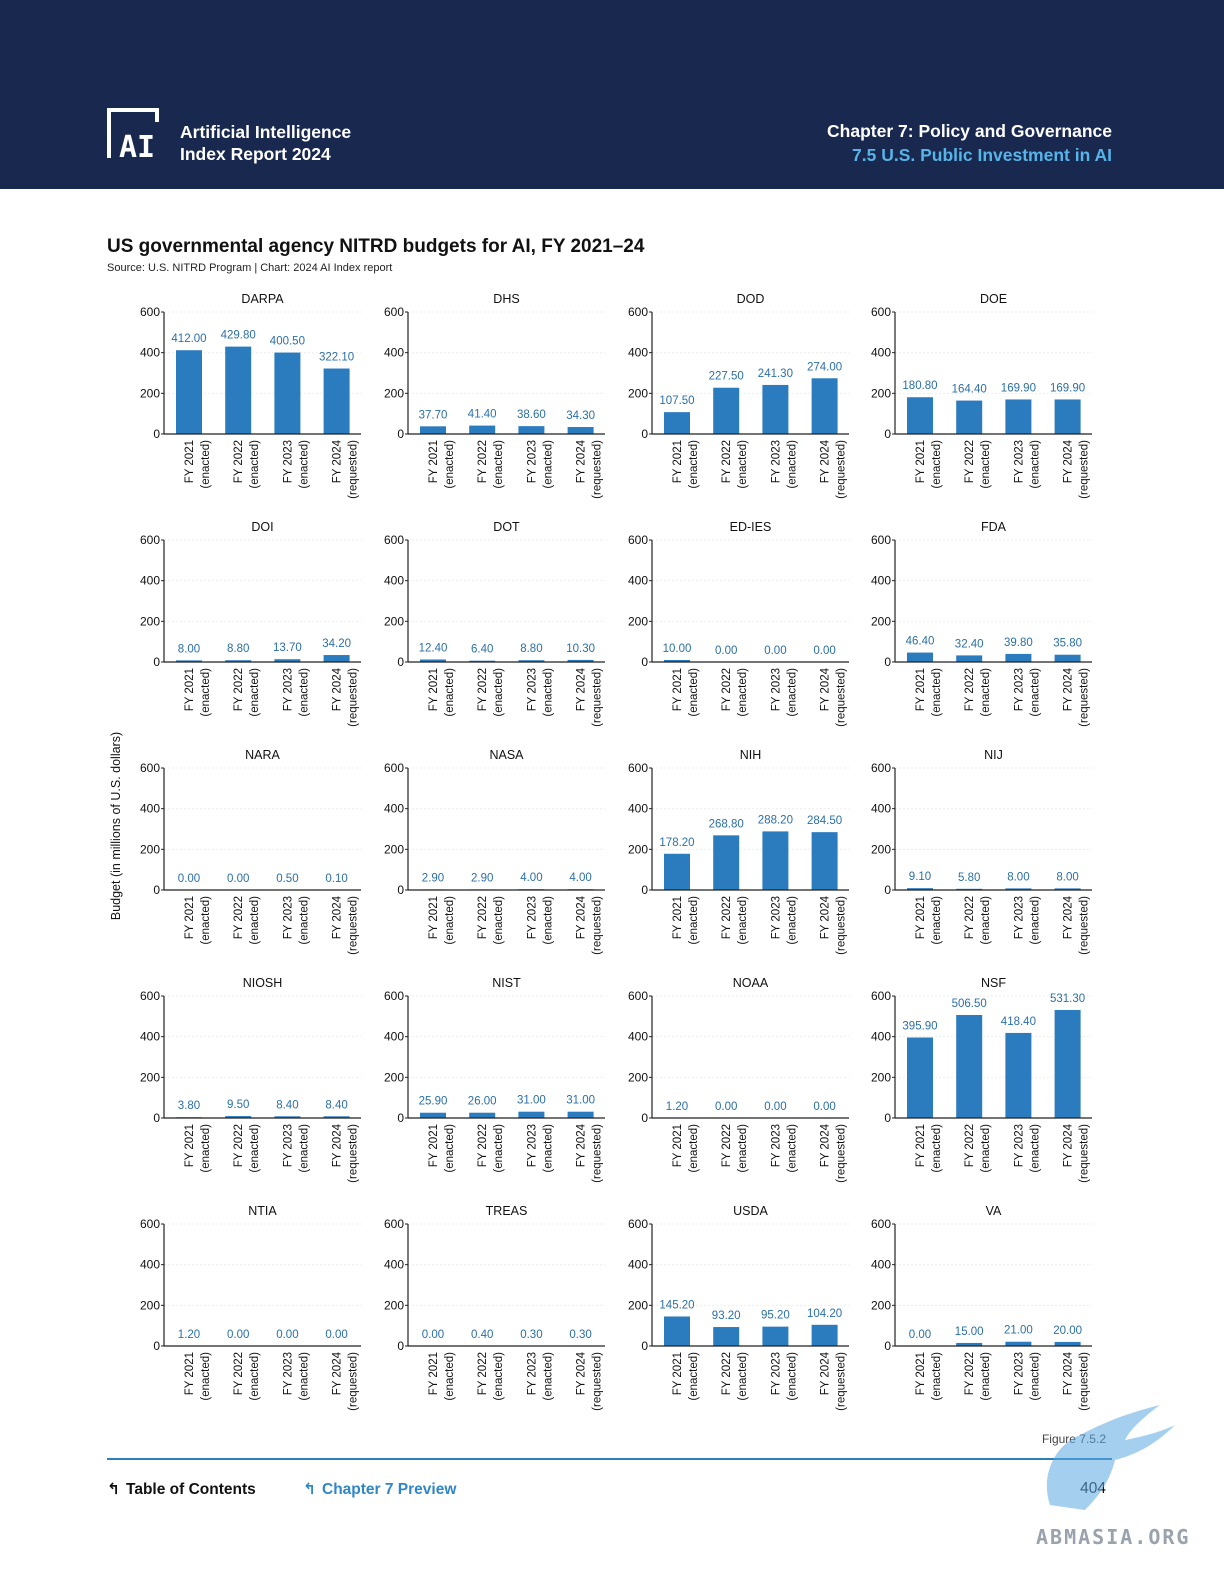 The image size is (1224, 1584). What do you see at coordinates (775, 374) in the screenshot?
I see `bar-value-label: 241.30` at bounding box center [775, 374].